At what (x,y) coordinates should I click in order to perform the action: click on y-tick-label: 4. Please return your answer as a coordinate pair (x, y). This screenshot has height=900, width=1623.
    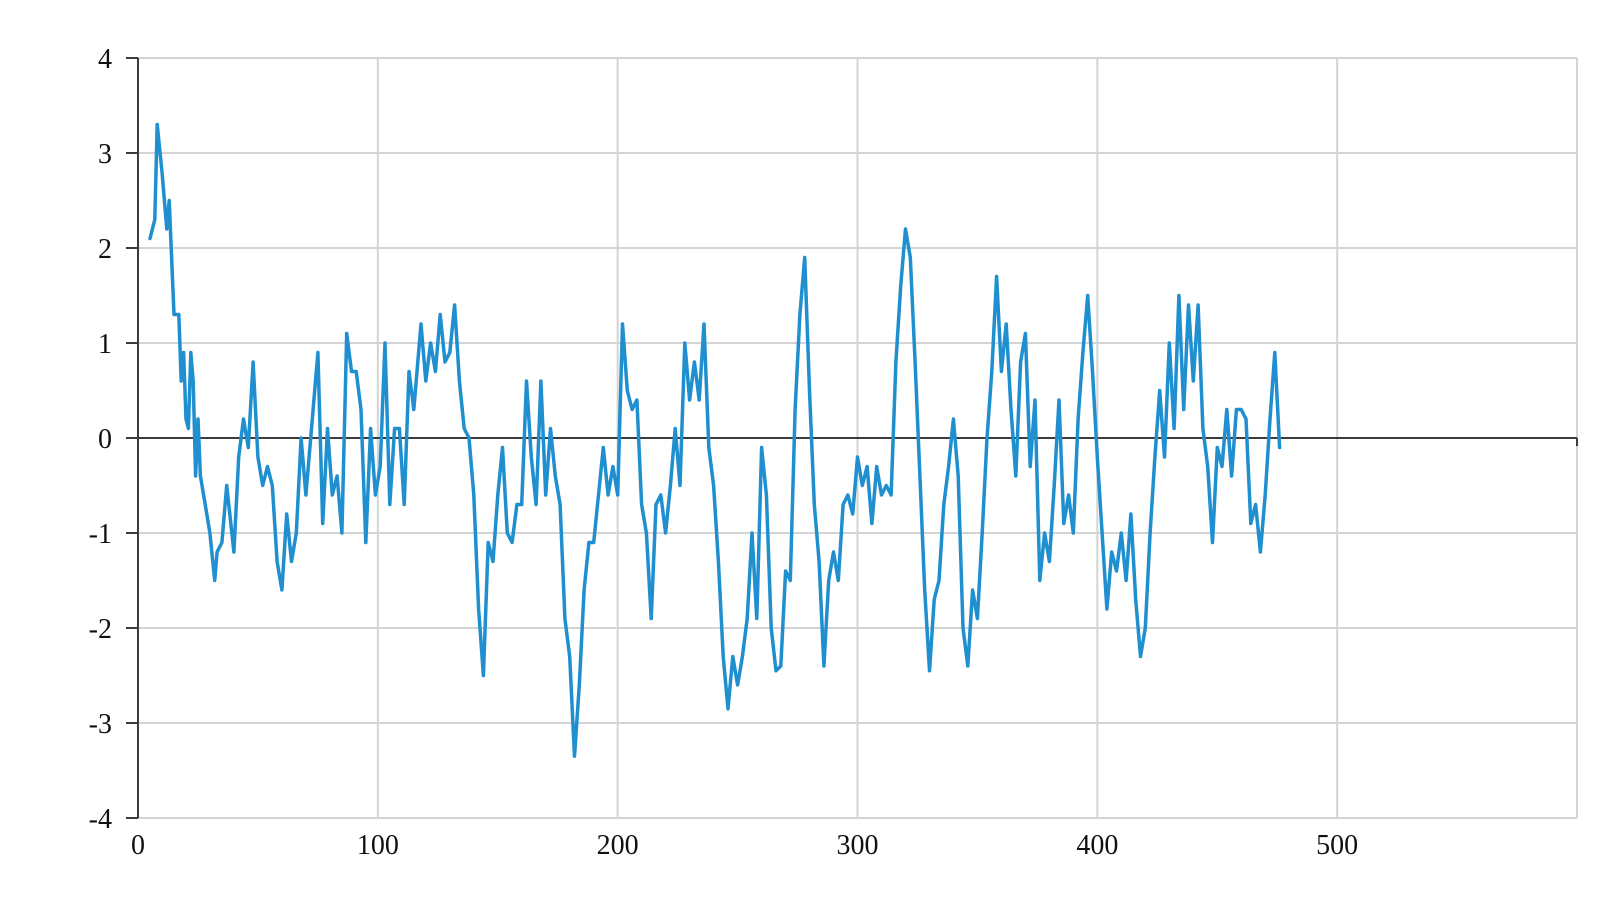
    Looking at the image, I should click on (105, 59).